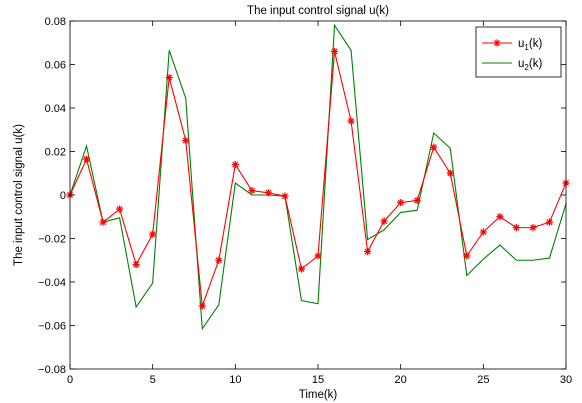 Image resolution: width=582 pixels, height=403 pixels. What do you see at coordinates (318, 380) in the screenshot?
I see `x-tick-label: 15` at bounding box center [318, 380].